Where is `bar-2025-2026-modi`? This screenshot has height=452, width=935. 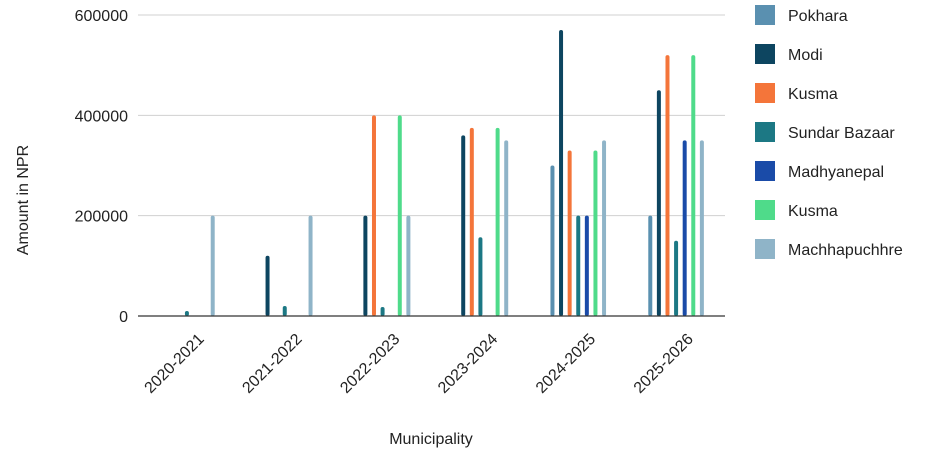
bar-2025-2026-modi is located at coordinates (658, 203).